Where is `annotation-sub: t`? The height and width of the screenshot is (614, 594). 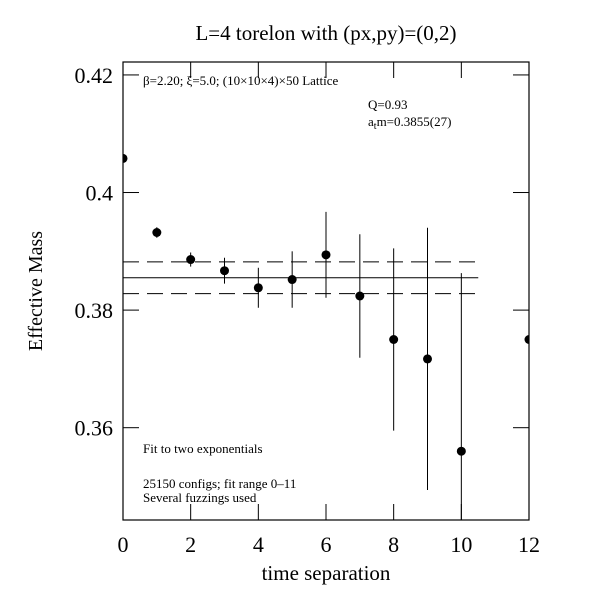
annotation-sub: t is located at coordinates (375, 126).